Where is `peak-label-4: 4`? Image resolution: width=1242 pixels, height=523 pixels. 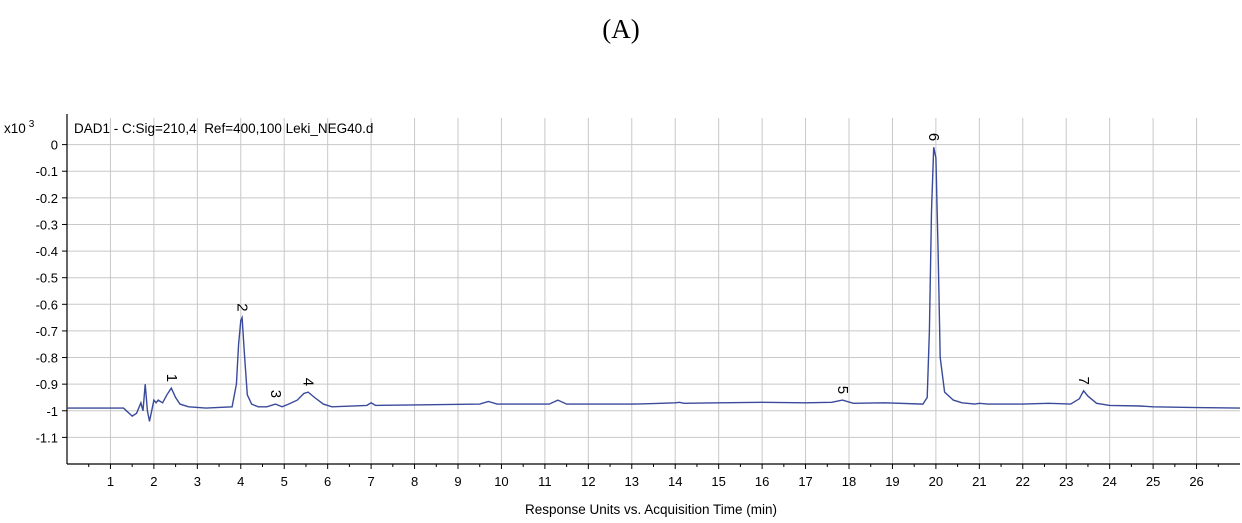 peak-label-4: 4 is located at coordinates (308, 382).